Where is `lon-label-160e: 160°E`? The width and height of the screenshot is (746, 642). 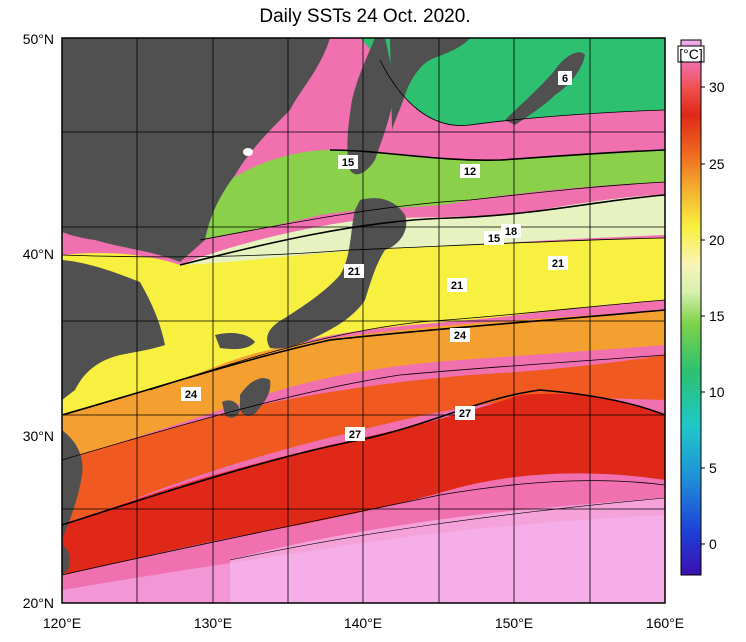
lon-label-160e: 160°E is located at coordinates (665, 623).